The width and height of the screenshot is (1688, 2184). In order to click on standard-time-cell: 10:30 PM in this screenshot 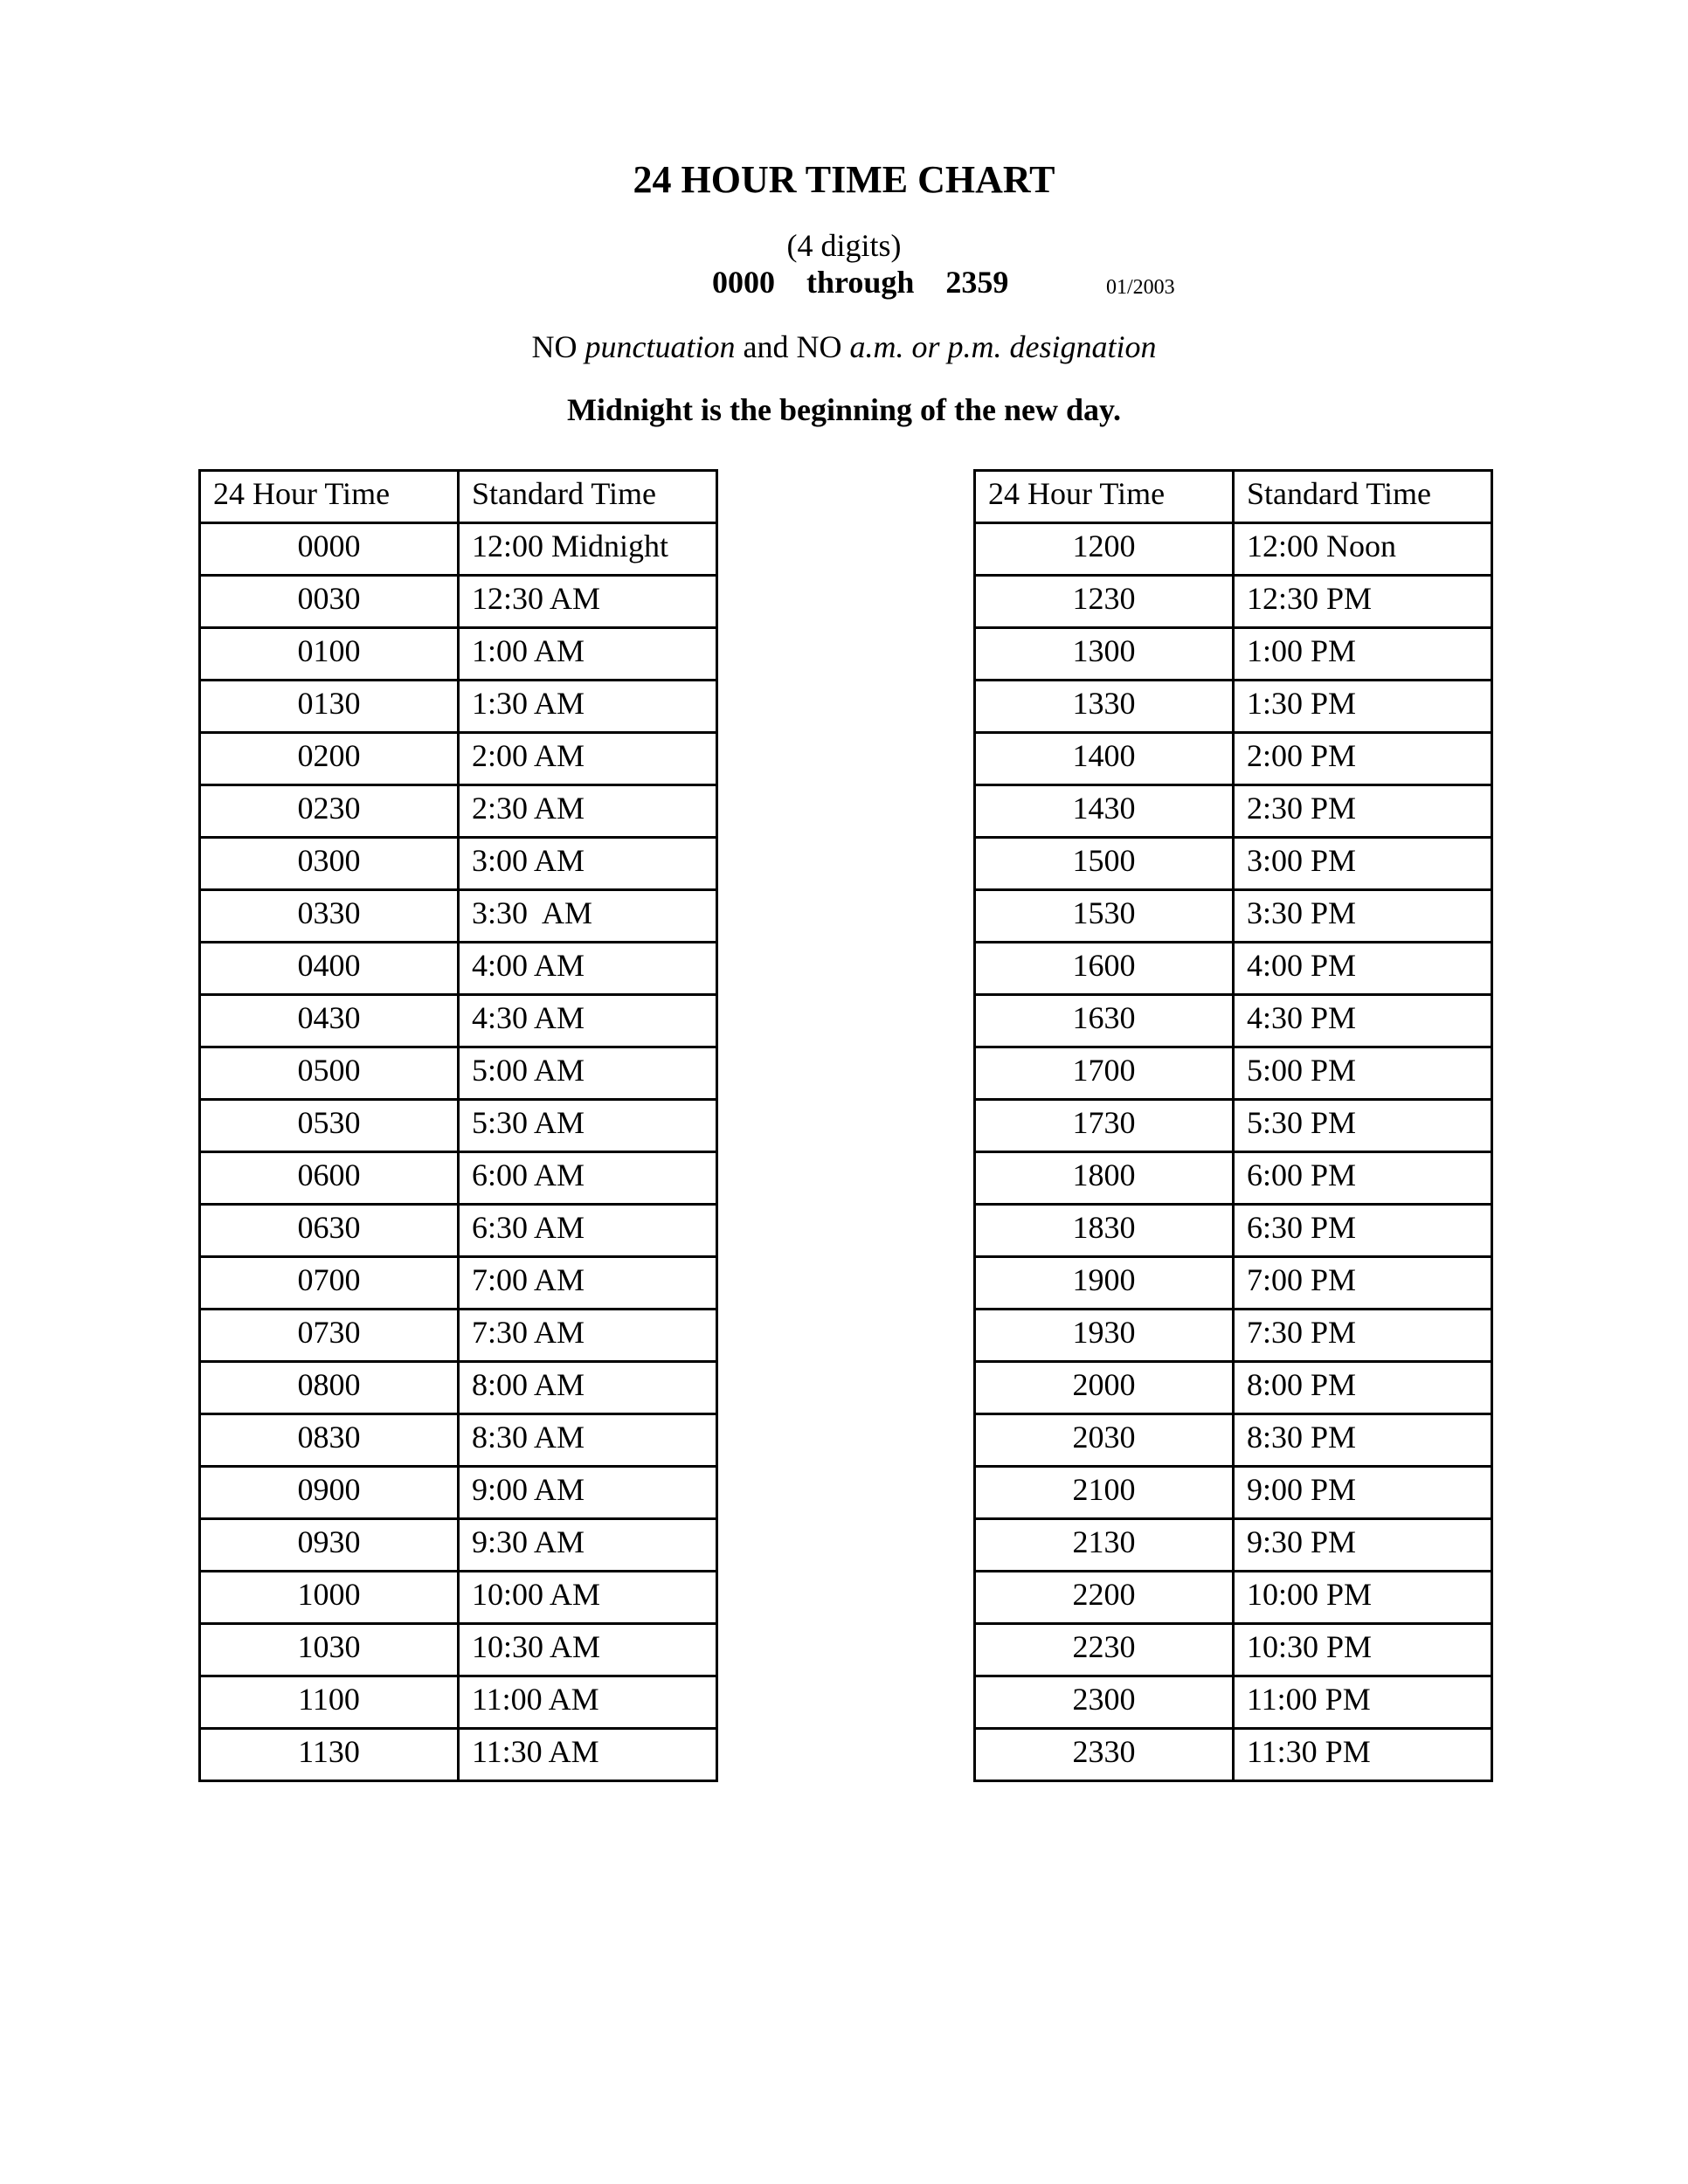, I will do `click(1362, 1649)`.